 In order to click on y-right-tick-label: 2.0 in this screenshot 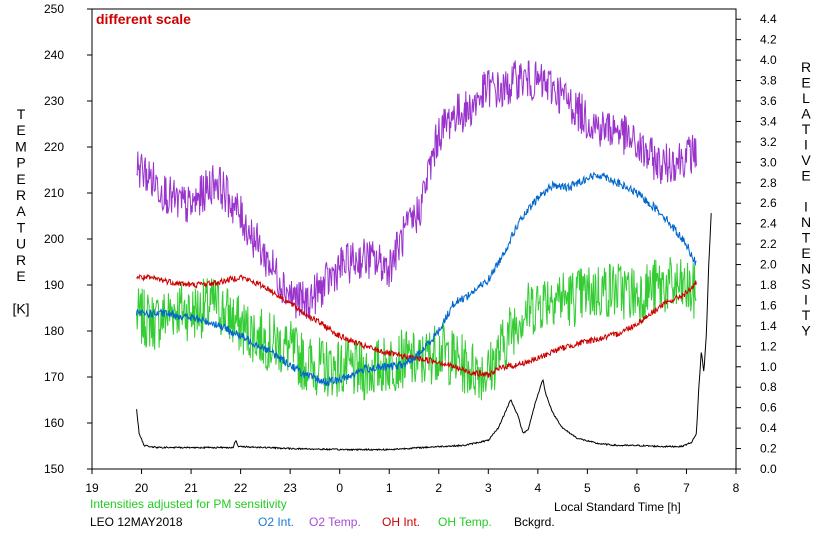, I will do `click(768, 265)`.